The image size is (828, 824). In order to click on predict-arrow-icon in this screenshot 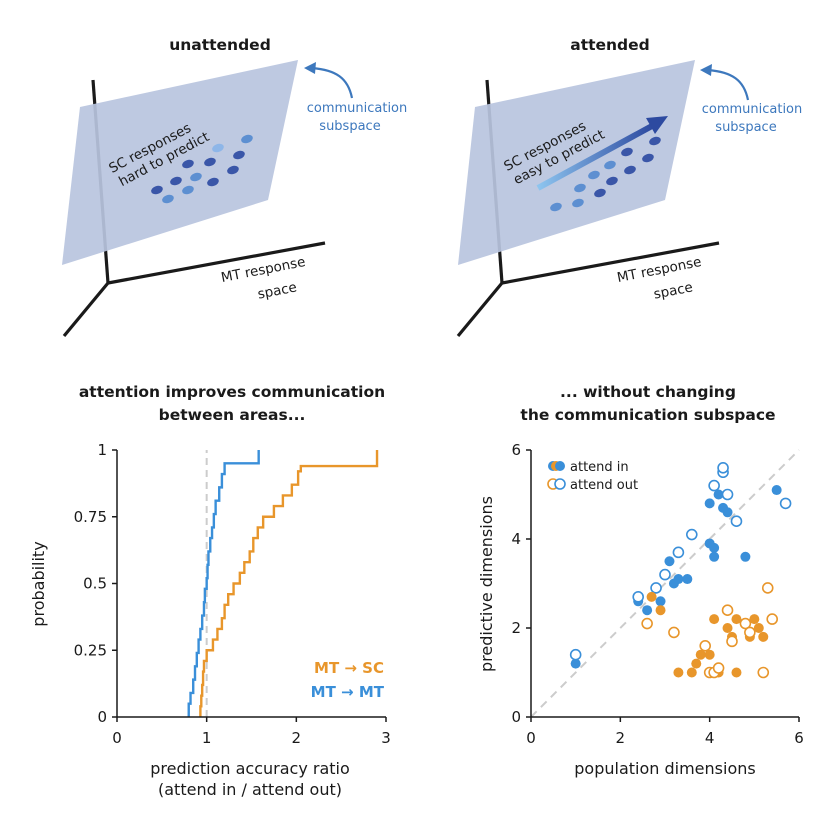, I will do `click(595, 157)`.